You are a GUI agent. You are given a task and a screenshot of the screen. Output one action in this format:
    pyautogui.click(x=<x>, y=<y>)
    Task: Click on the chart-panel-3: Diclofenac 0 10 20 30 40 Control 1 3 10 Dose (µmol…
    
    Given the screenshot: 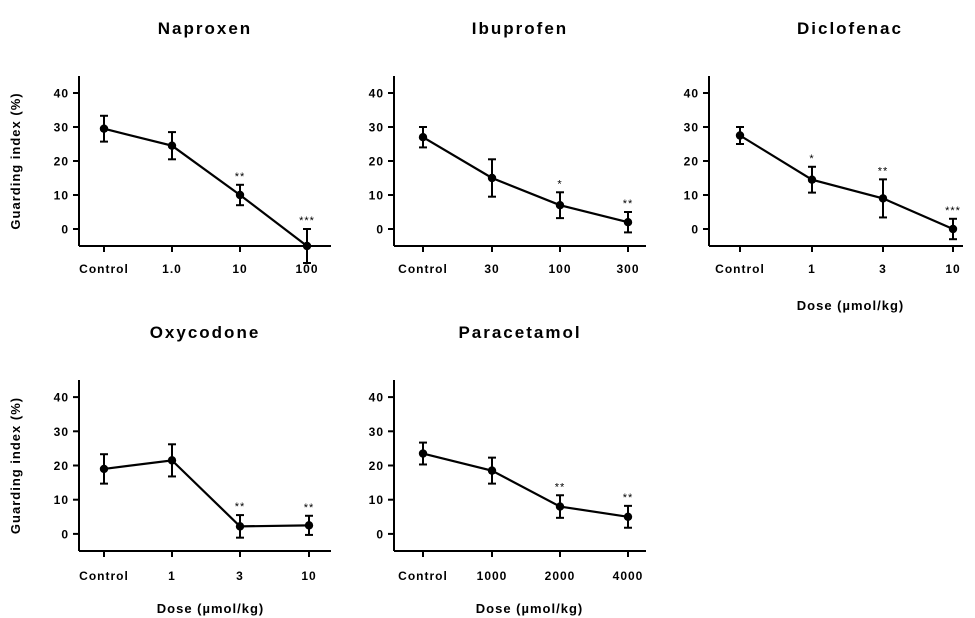 What is the action you would take?
    pyautogui.click(x=823, y=166)
    